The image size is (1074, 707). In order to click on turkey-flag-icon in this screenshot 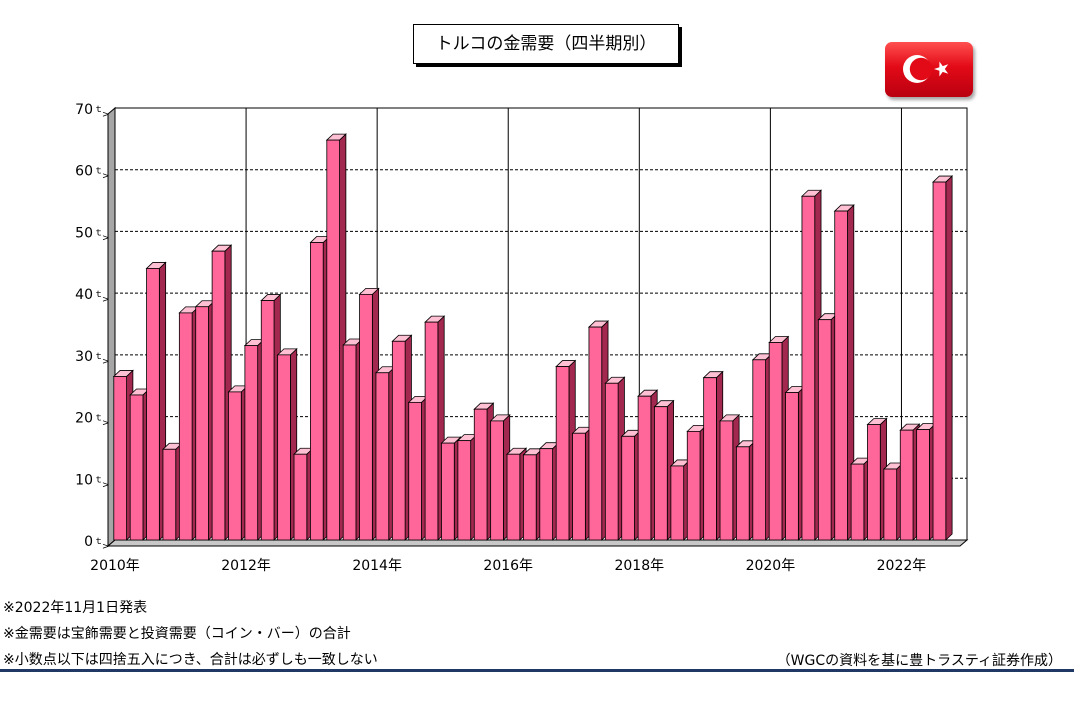, I will do `click(929, 69)`.